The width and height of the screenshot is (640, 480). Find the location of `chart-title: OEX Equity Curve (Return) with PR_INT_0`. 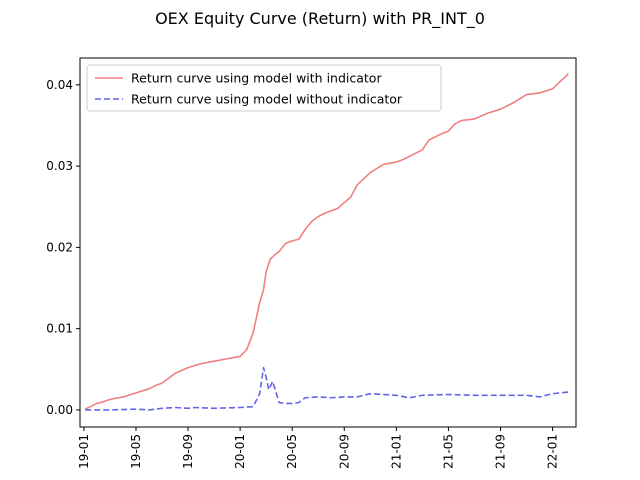

chart-title: OEX Equity Curve (Return) with PR_INT_0 is located at coordinates (320, 19).